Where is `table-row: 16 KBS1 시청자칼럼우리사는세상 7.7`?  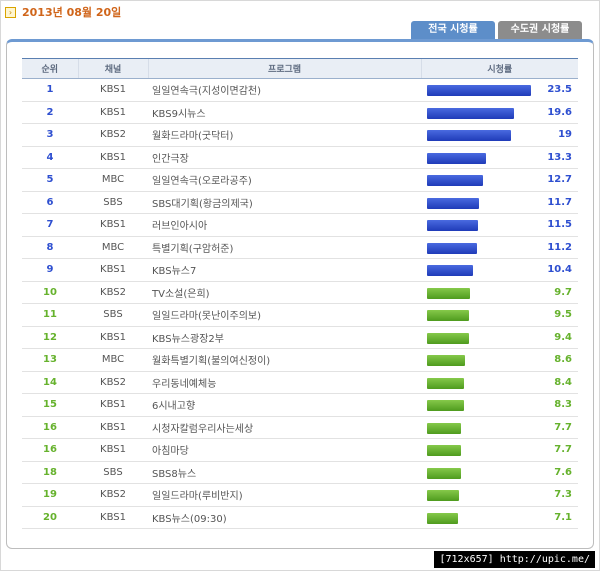
table-row: 16 KBS1 시청자칼럼우리사는세상 7.7 is located at coordinates (300, 427).